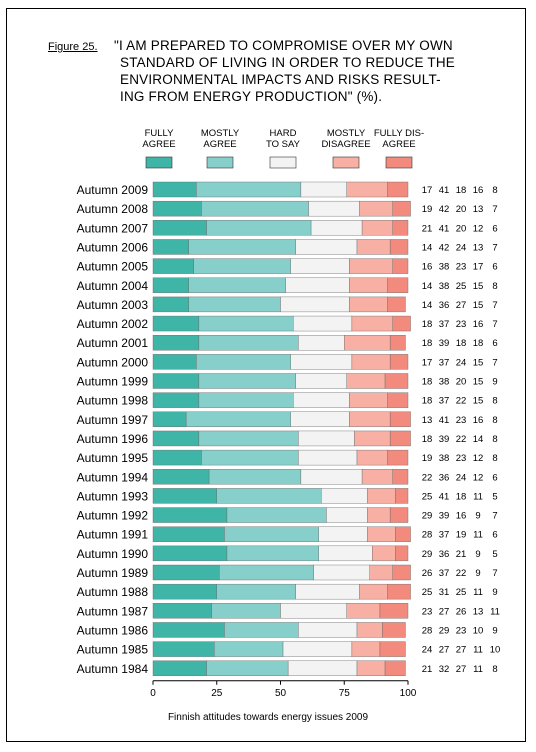  Describe the element at coordinates (494, 362) in the screenshot. I see `value-label-9-4: 7` at that location.